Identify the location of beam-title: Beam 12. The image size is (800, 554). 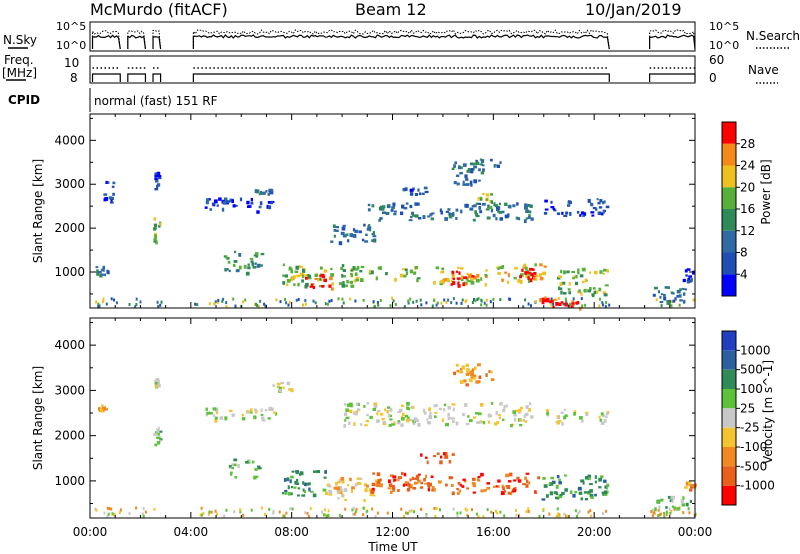
(391, 9).